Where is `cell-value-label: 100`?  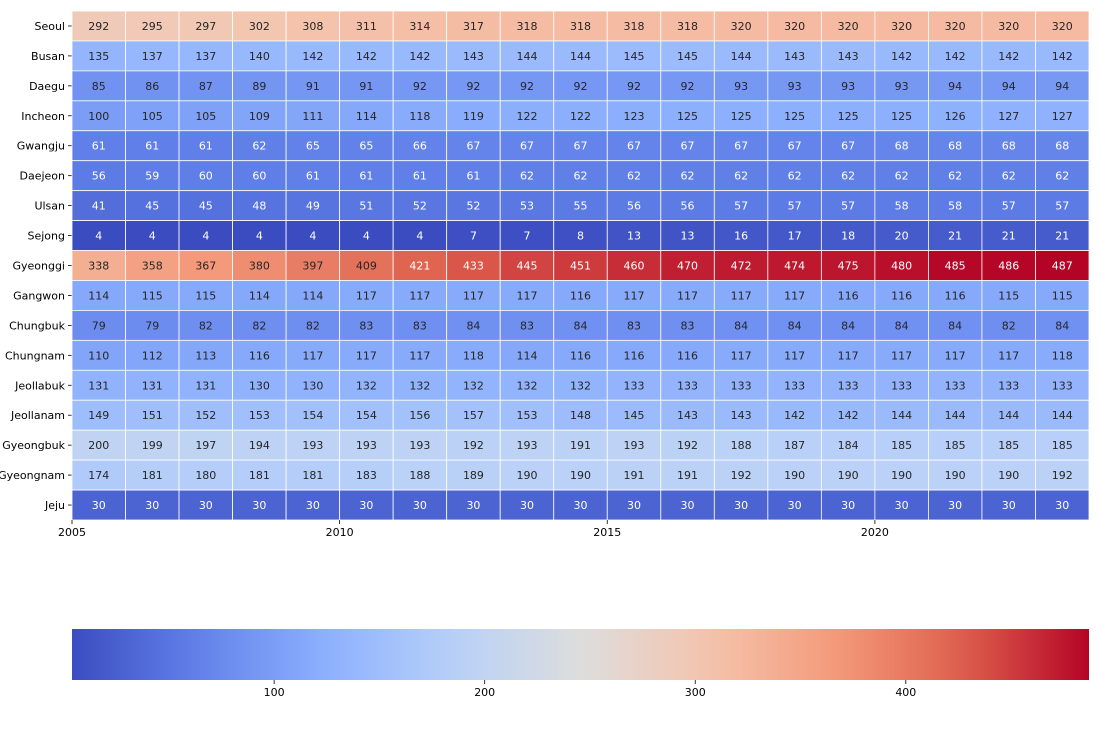
cell-value-label: 100 is located at coordinates (98, 116).